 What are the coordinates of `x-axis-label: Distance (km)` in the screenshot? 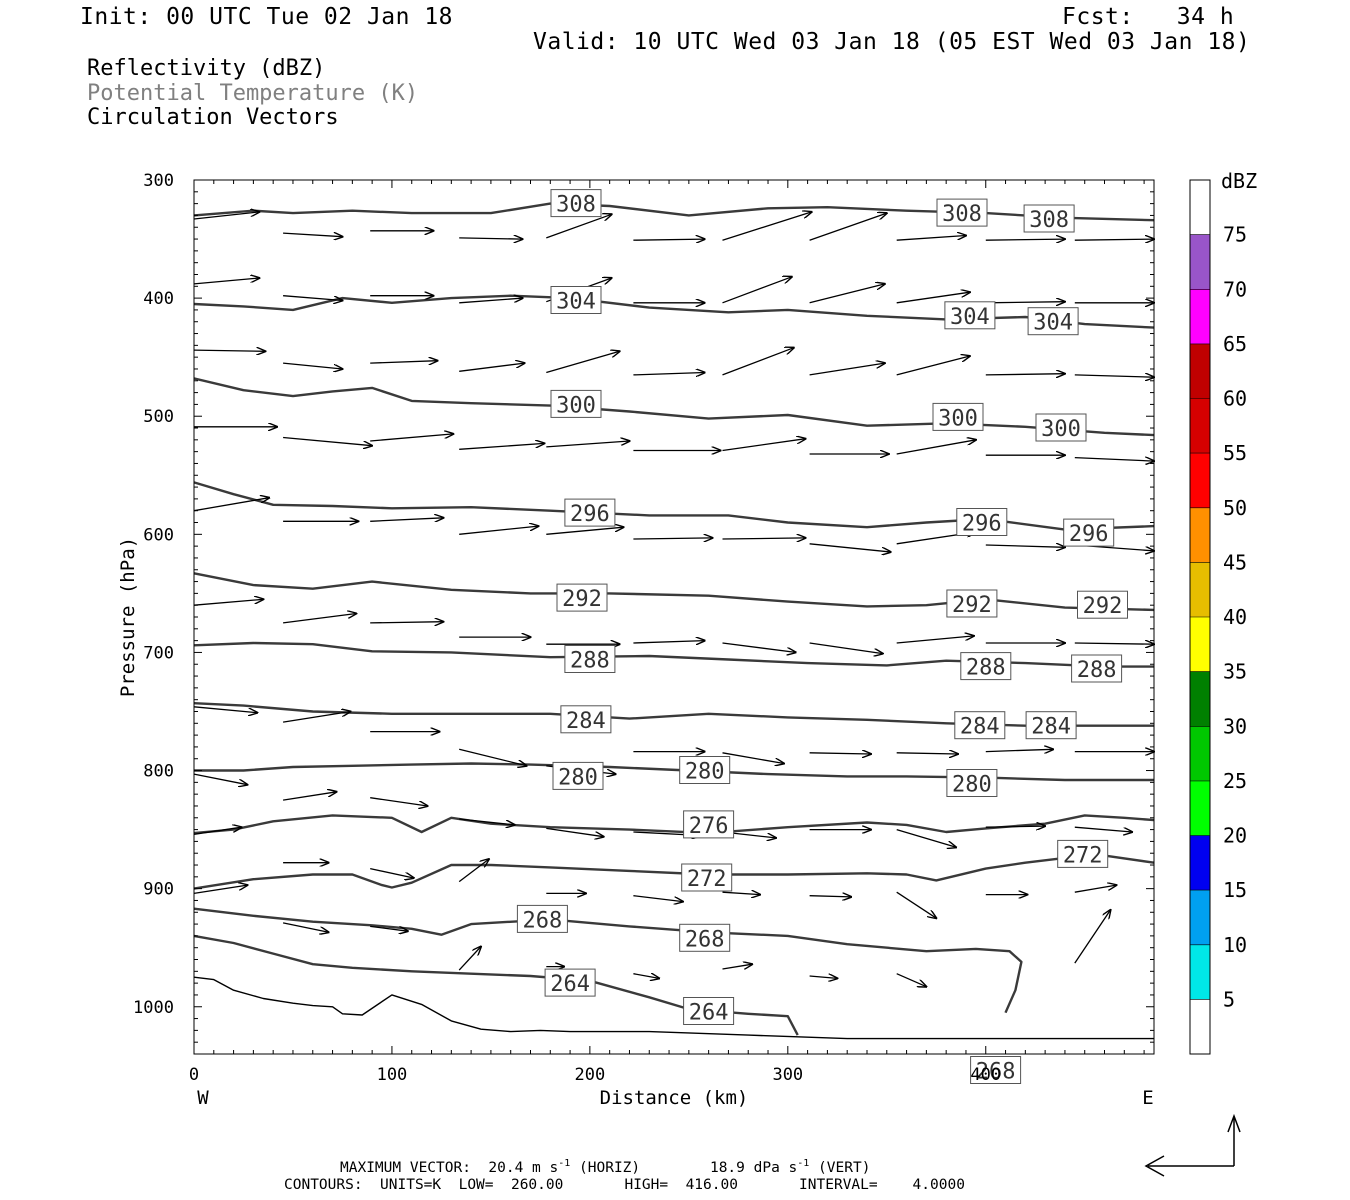 It's located at (674, 1098).